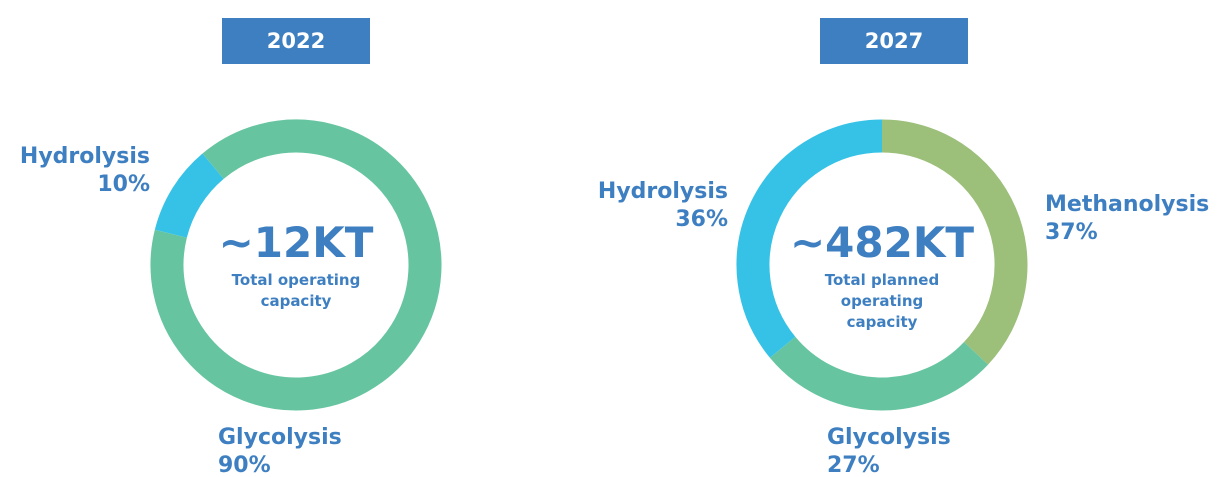 Image resolution: width=1223 pixels, height=477 pixels. What do you see at coordinates (296, 41) in the screenshot?
I see `year-title: 2022` at bounding box center [296, 41].